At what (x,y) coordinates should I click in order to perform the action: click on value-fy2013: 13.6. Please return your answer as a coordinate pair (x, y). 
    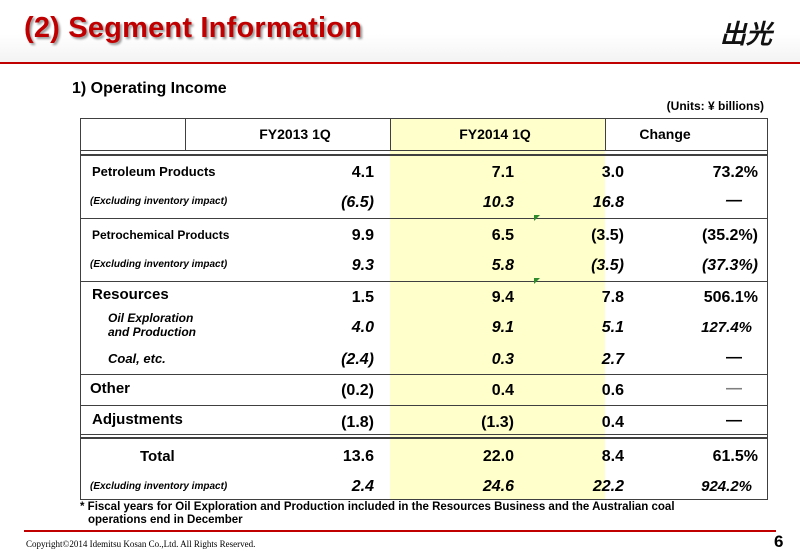
    Looking at the image, I should click on (358, 456).